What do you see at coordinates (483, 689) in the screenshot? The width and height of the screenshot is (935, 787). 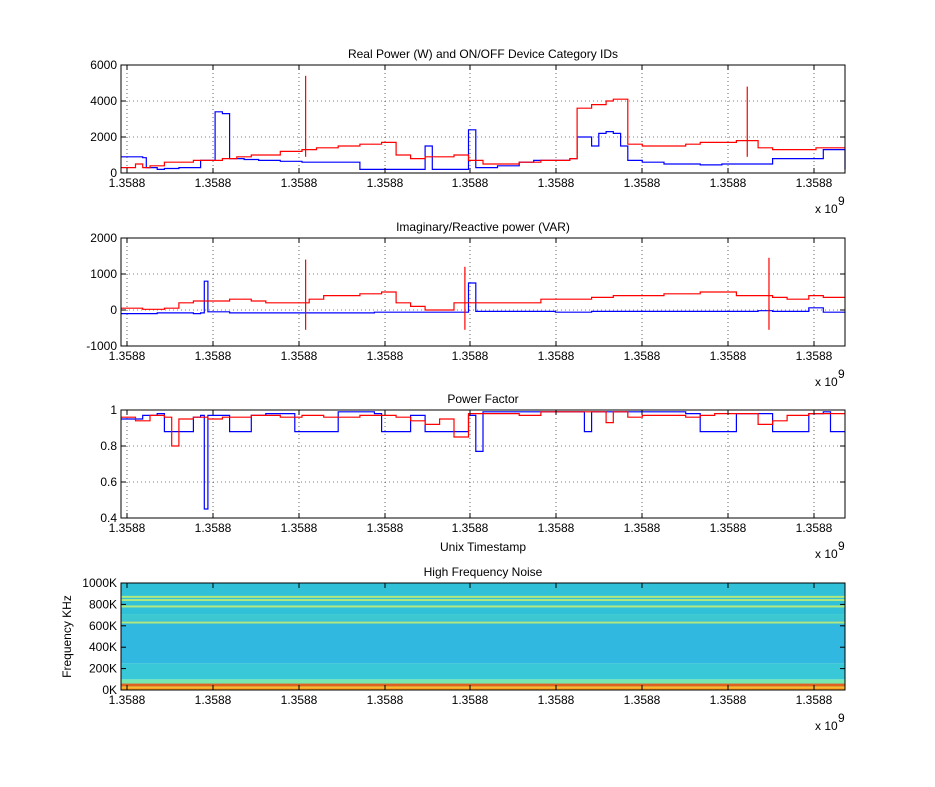 I see `heatmap-warm-line` at bounding box center [483, 689].